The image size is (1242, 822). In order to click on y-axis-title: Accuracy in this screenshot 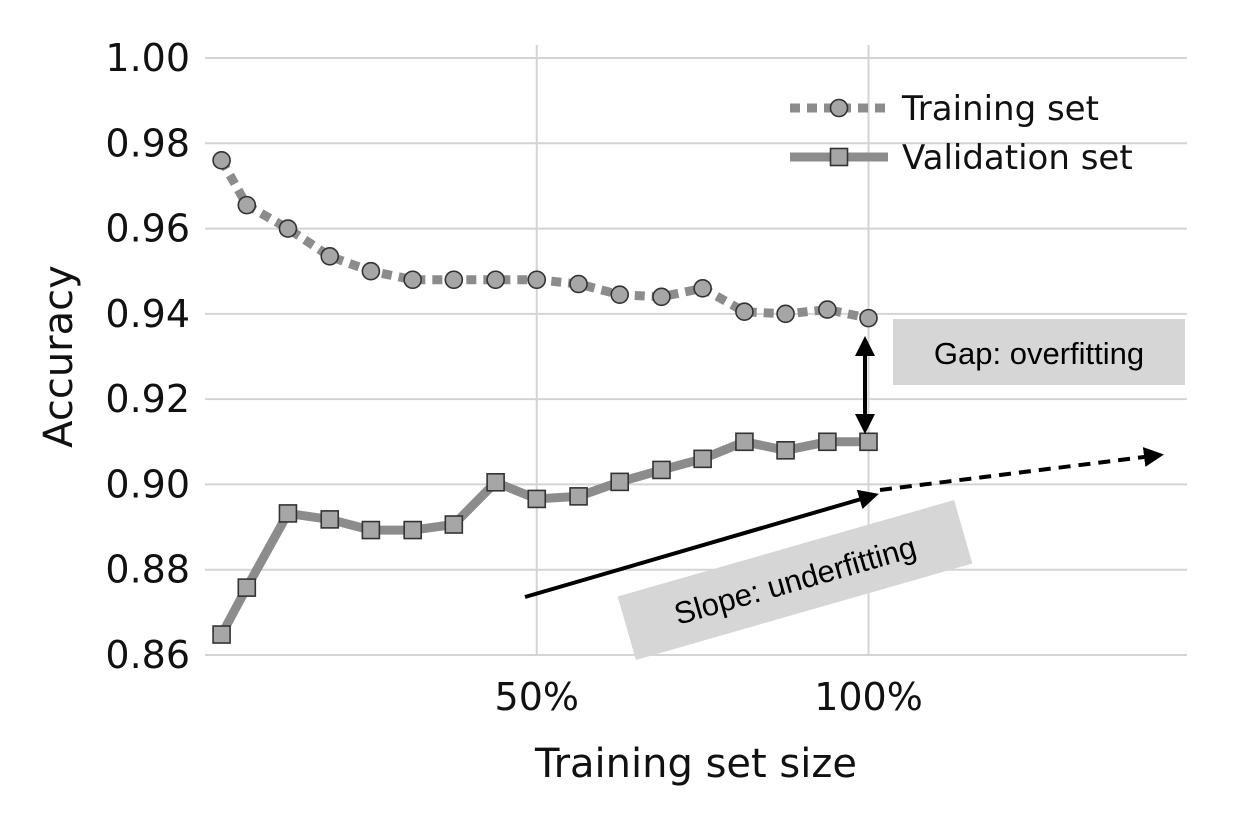, I will do `click(59, 356)`.